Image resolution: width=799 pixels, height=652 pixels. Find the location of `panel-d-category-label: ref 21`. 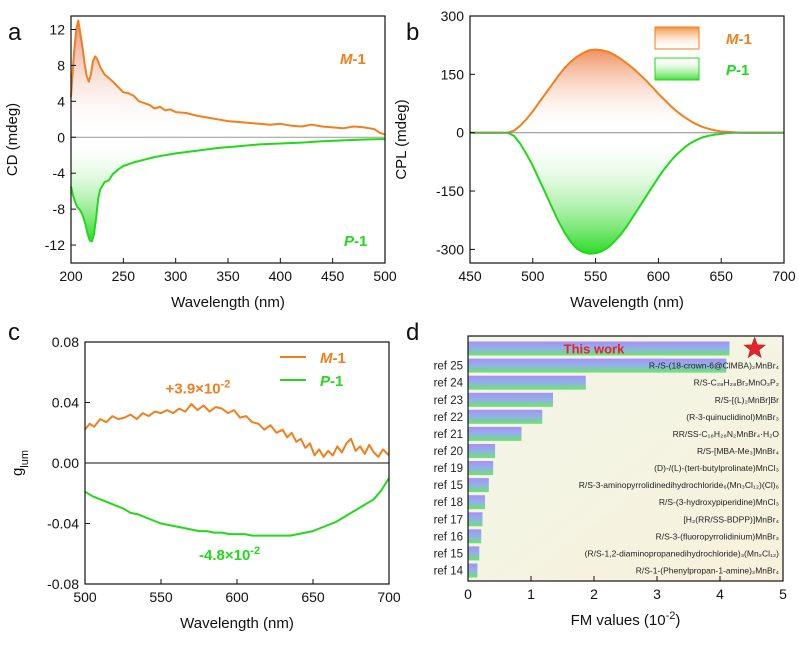

panel-d-category-label: ref 21 is located at coordinates (448, 435).